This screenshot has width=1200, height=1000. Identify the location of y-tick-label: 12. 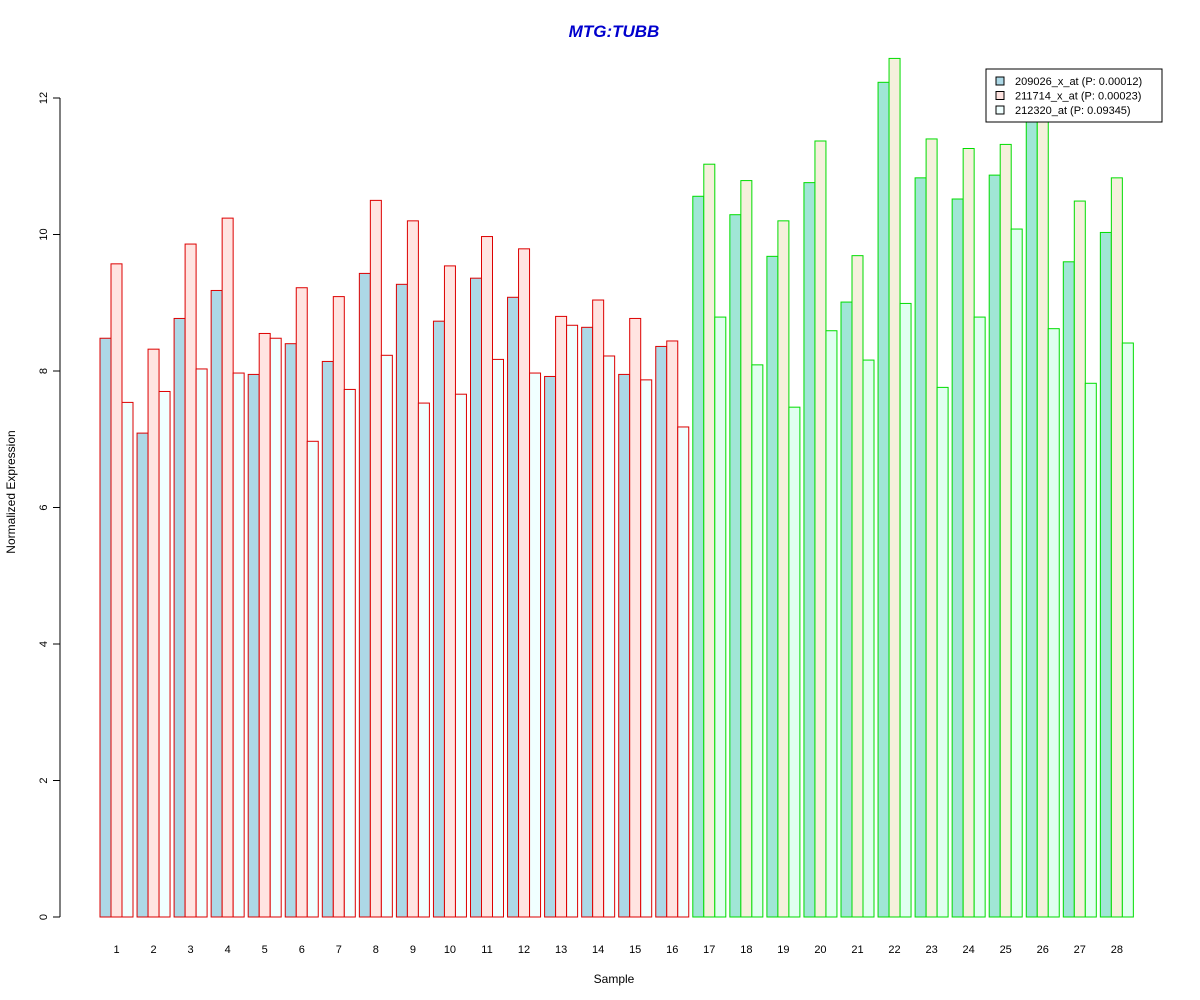
(44, 98).